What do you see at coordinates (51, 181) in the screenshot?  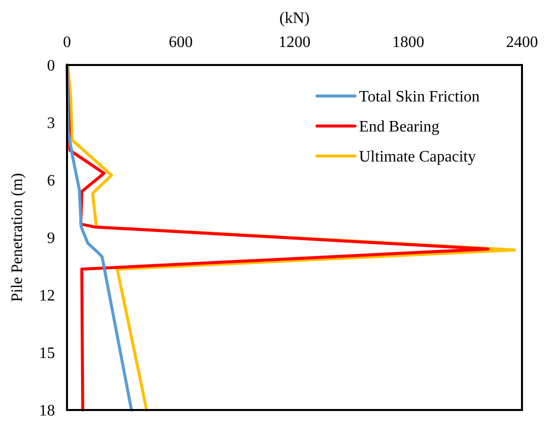 I see `y-tick-label: 6` at bounding box center [51, 181].